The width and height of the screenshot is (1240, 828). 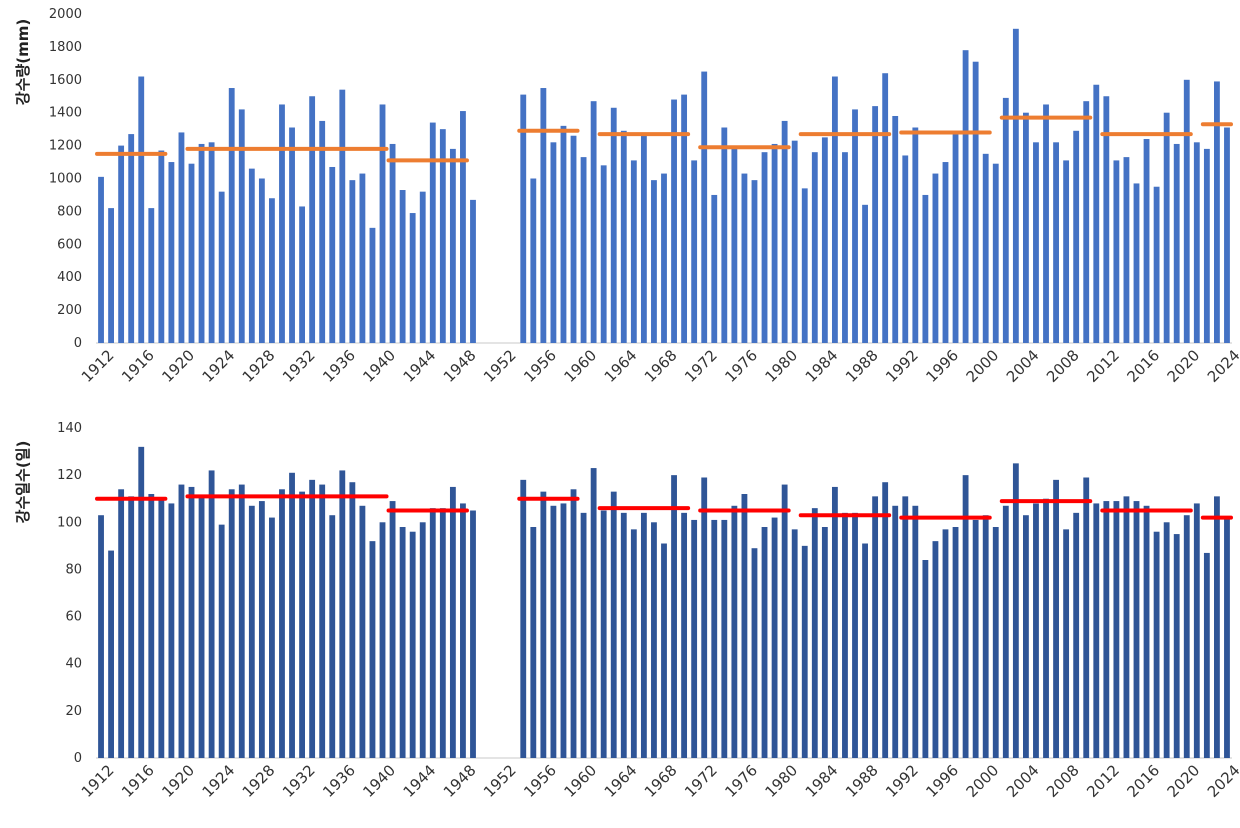 I want to click on bar-1985, so click(x=834, y=209).